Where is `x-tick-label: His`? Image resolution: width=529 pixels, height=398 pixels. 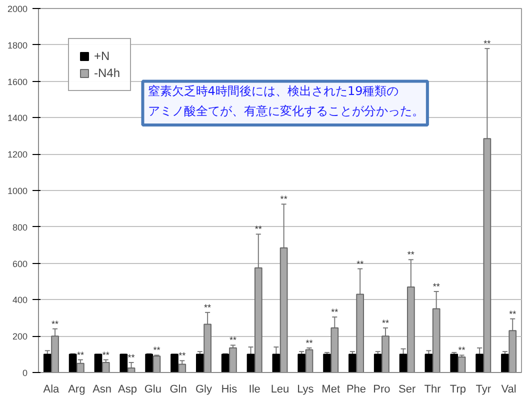
x-tick-label: His is located at coordinates (229, 390).